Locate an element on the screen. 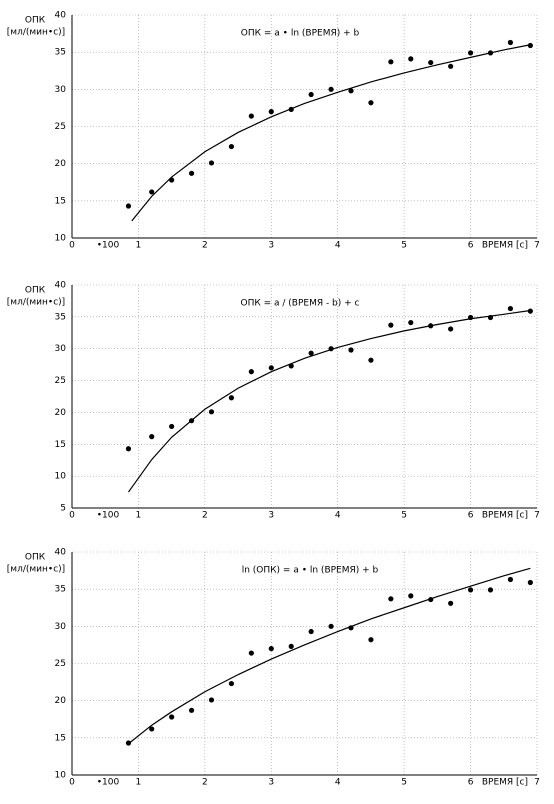  equation: ln (ОПК) = a • ln (ВРЕМЯ) + b is located at coordinates (310, 571).